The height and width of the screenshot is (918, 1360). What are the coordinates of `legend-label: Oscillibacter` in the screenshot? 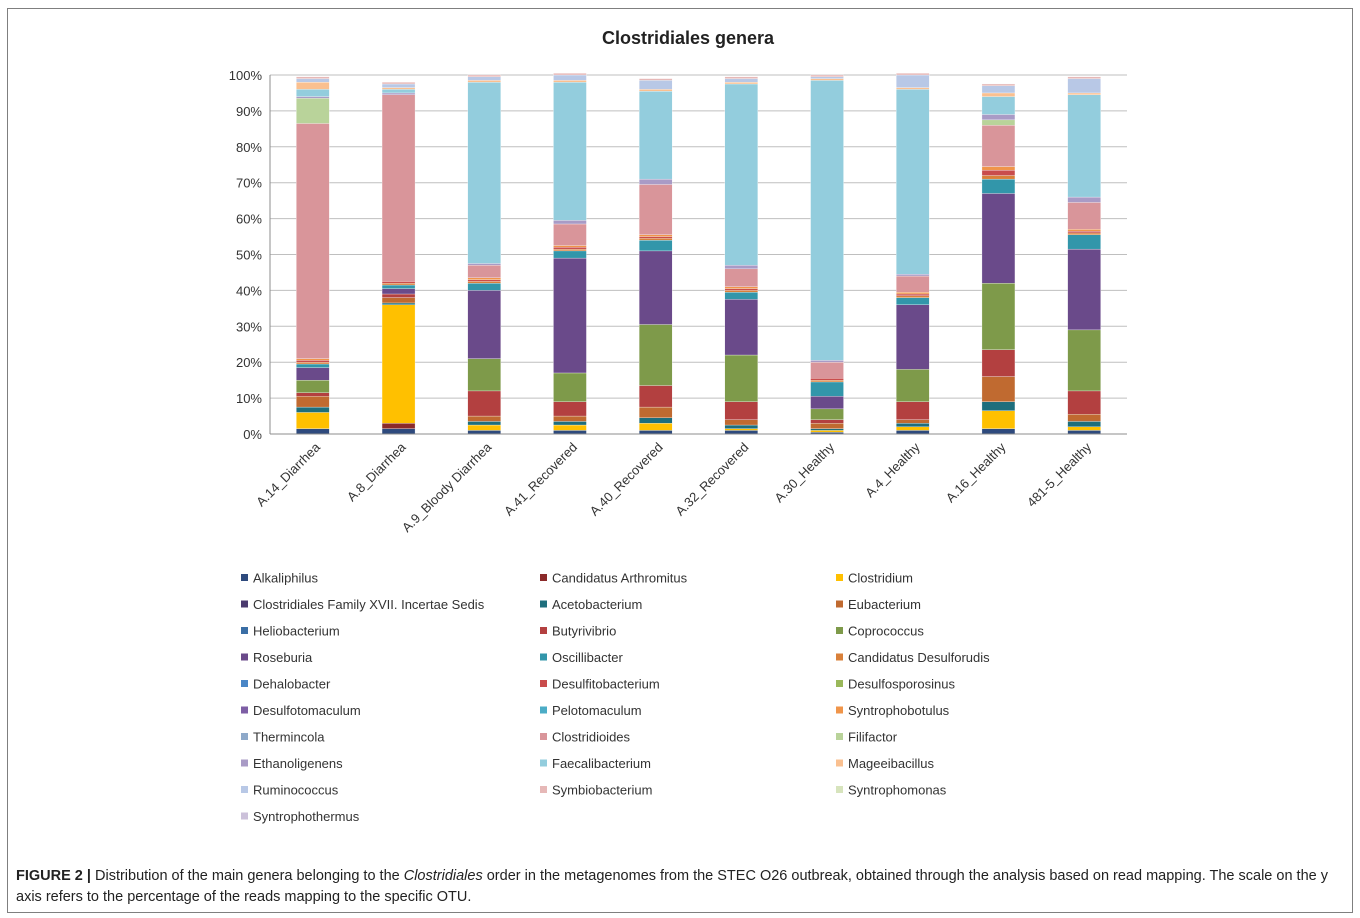 It's located at (587, 657).